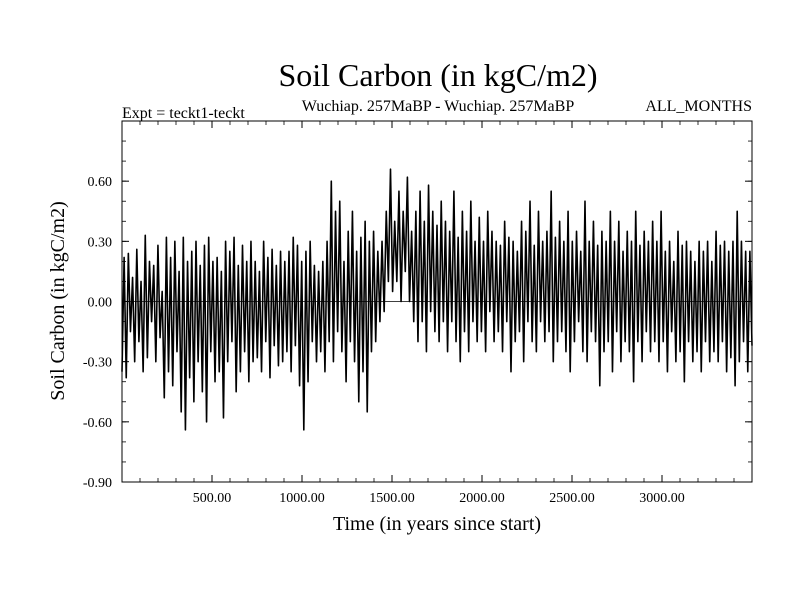 This screenshot has height=600, width=800. I want to click on y-tick-label: -0.30, so click(97, 363).